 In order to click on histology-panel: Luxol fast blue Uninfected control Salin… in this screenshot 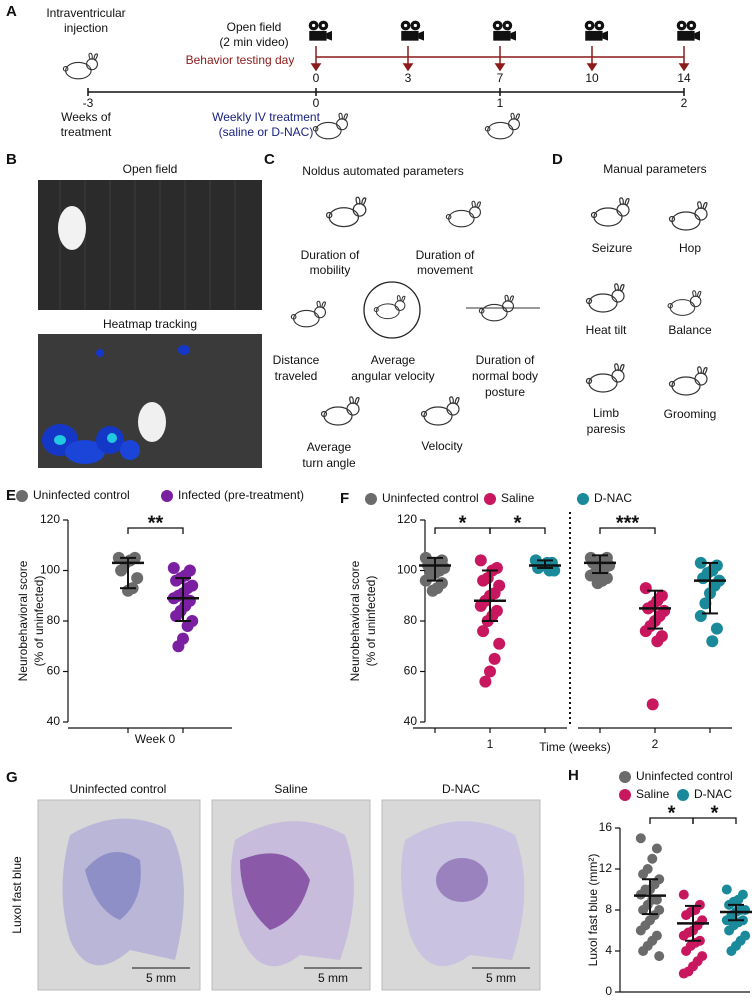, I will do `click(275, 886)`.